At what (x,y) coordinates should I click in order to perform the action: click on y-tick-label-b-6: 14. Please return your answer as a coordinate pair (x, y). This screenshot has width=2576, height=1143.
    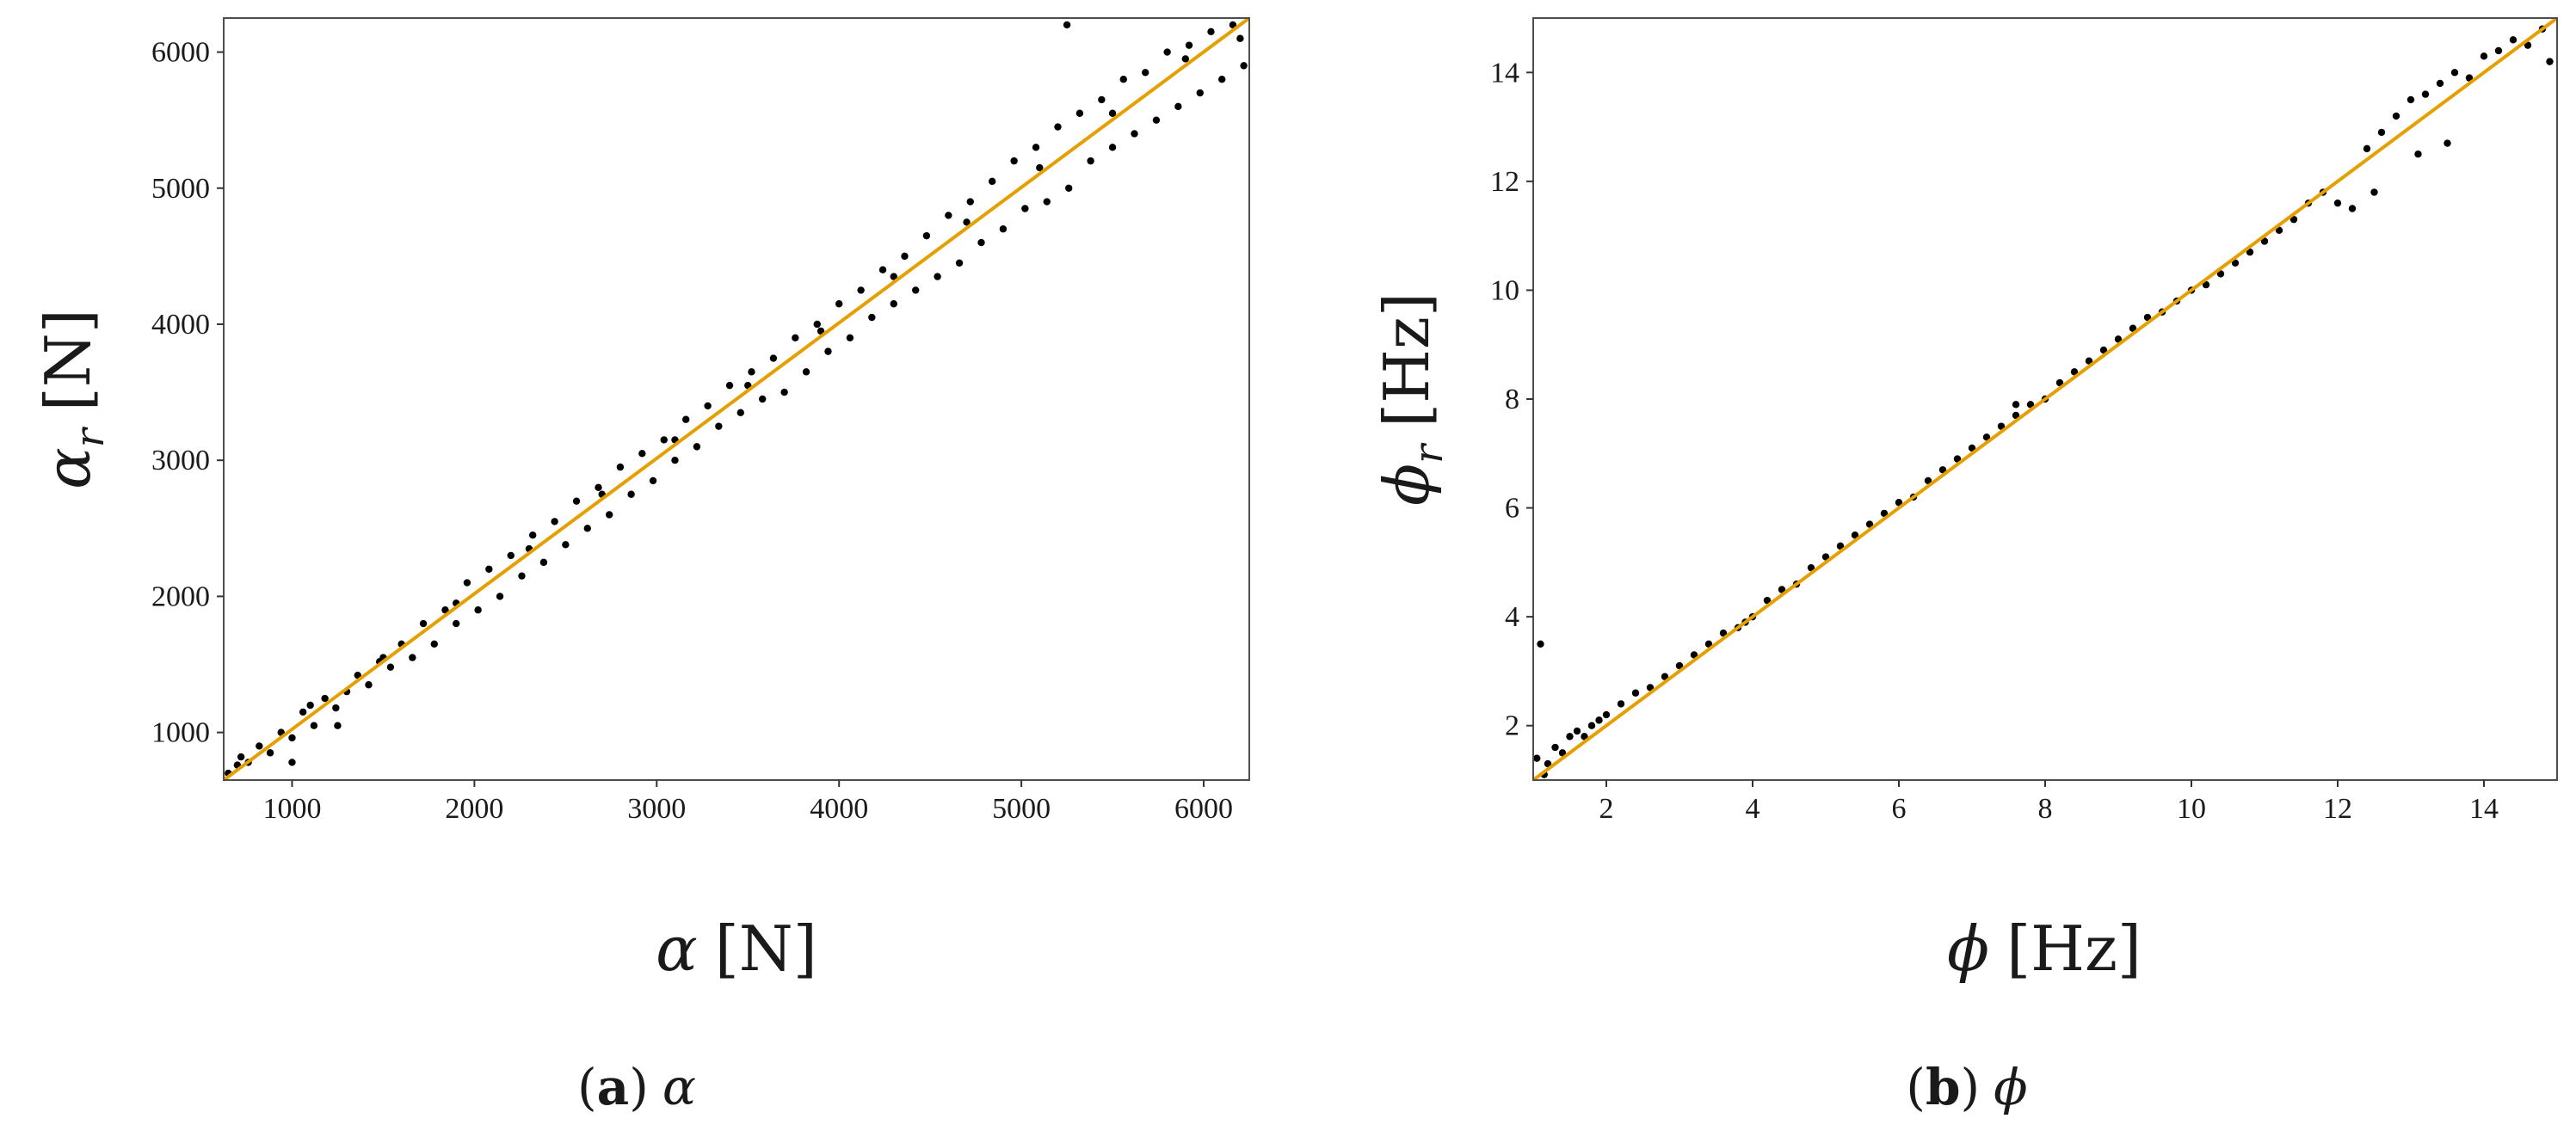
    Looking at the image, I should click on (1504, 73).